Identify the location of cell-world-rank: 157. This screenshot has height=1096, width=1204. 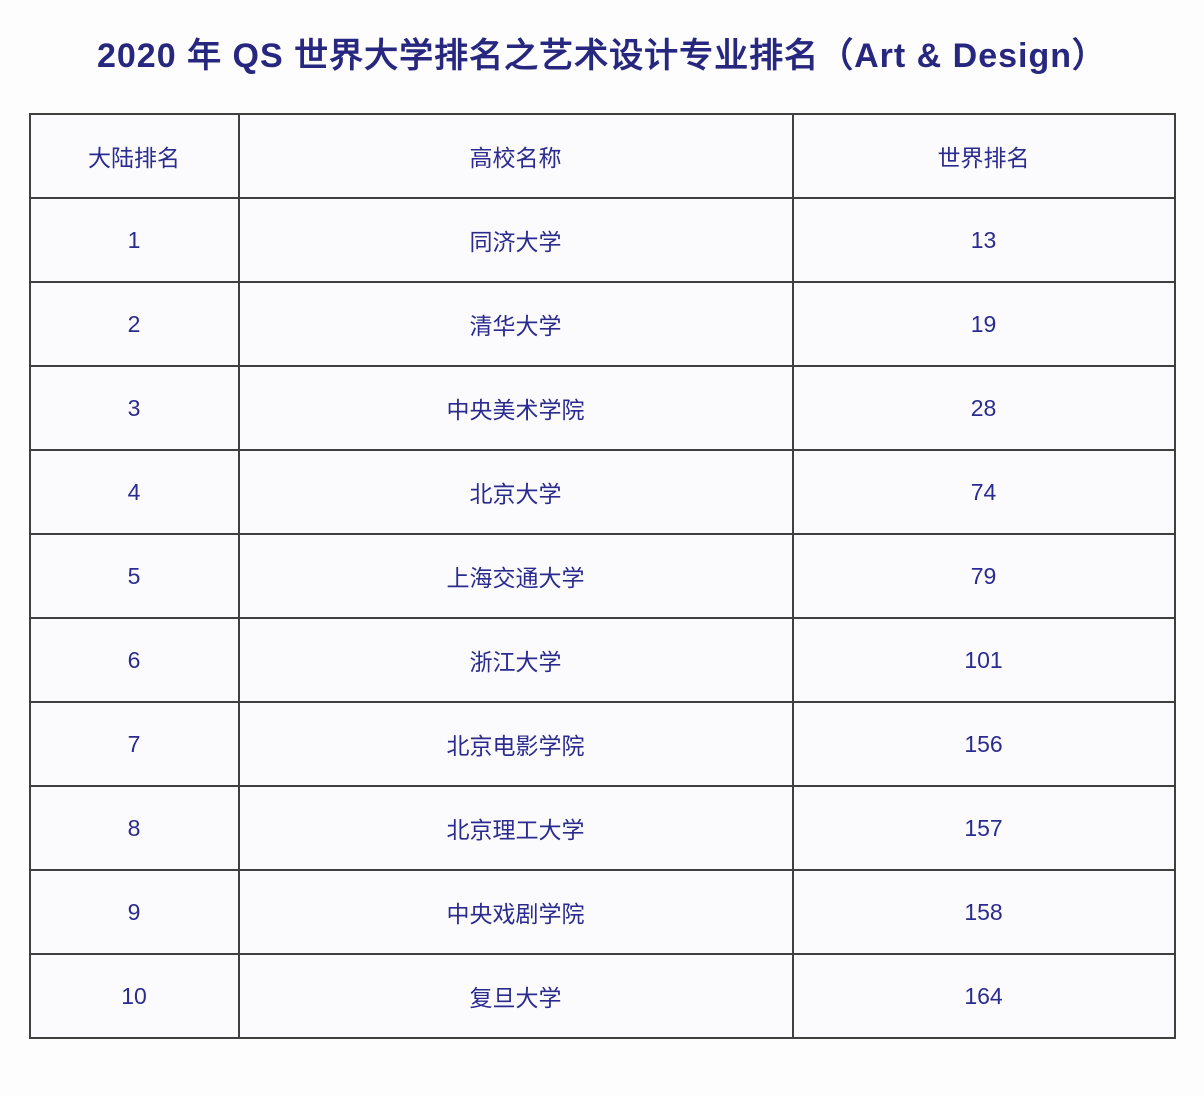
(983, 828).